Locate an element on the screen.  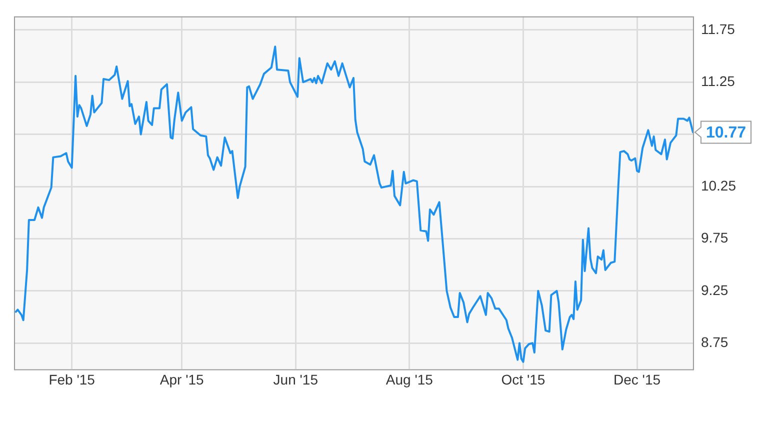
x-tick-label: Dec '15 is located at coordinates (637, 379).